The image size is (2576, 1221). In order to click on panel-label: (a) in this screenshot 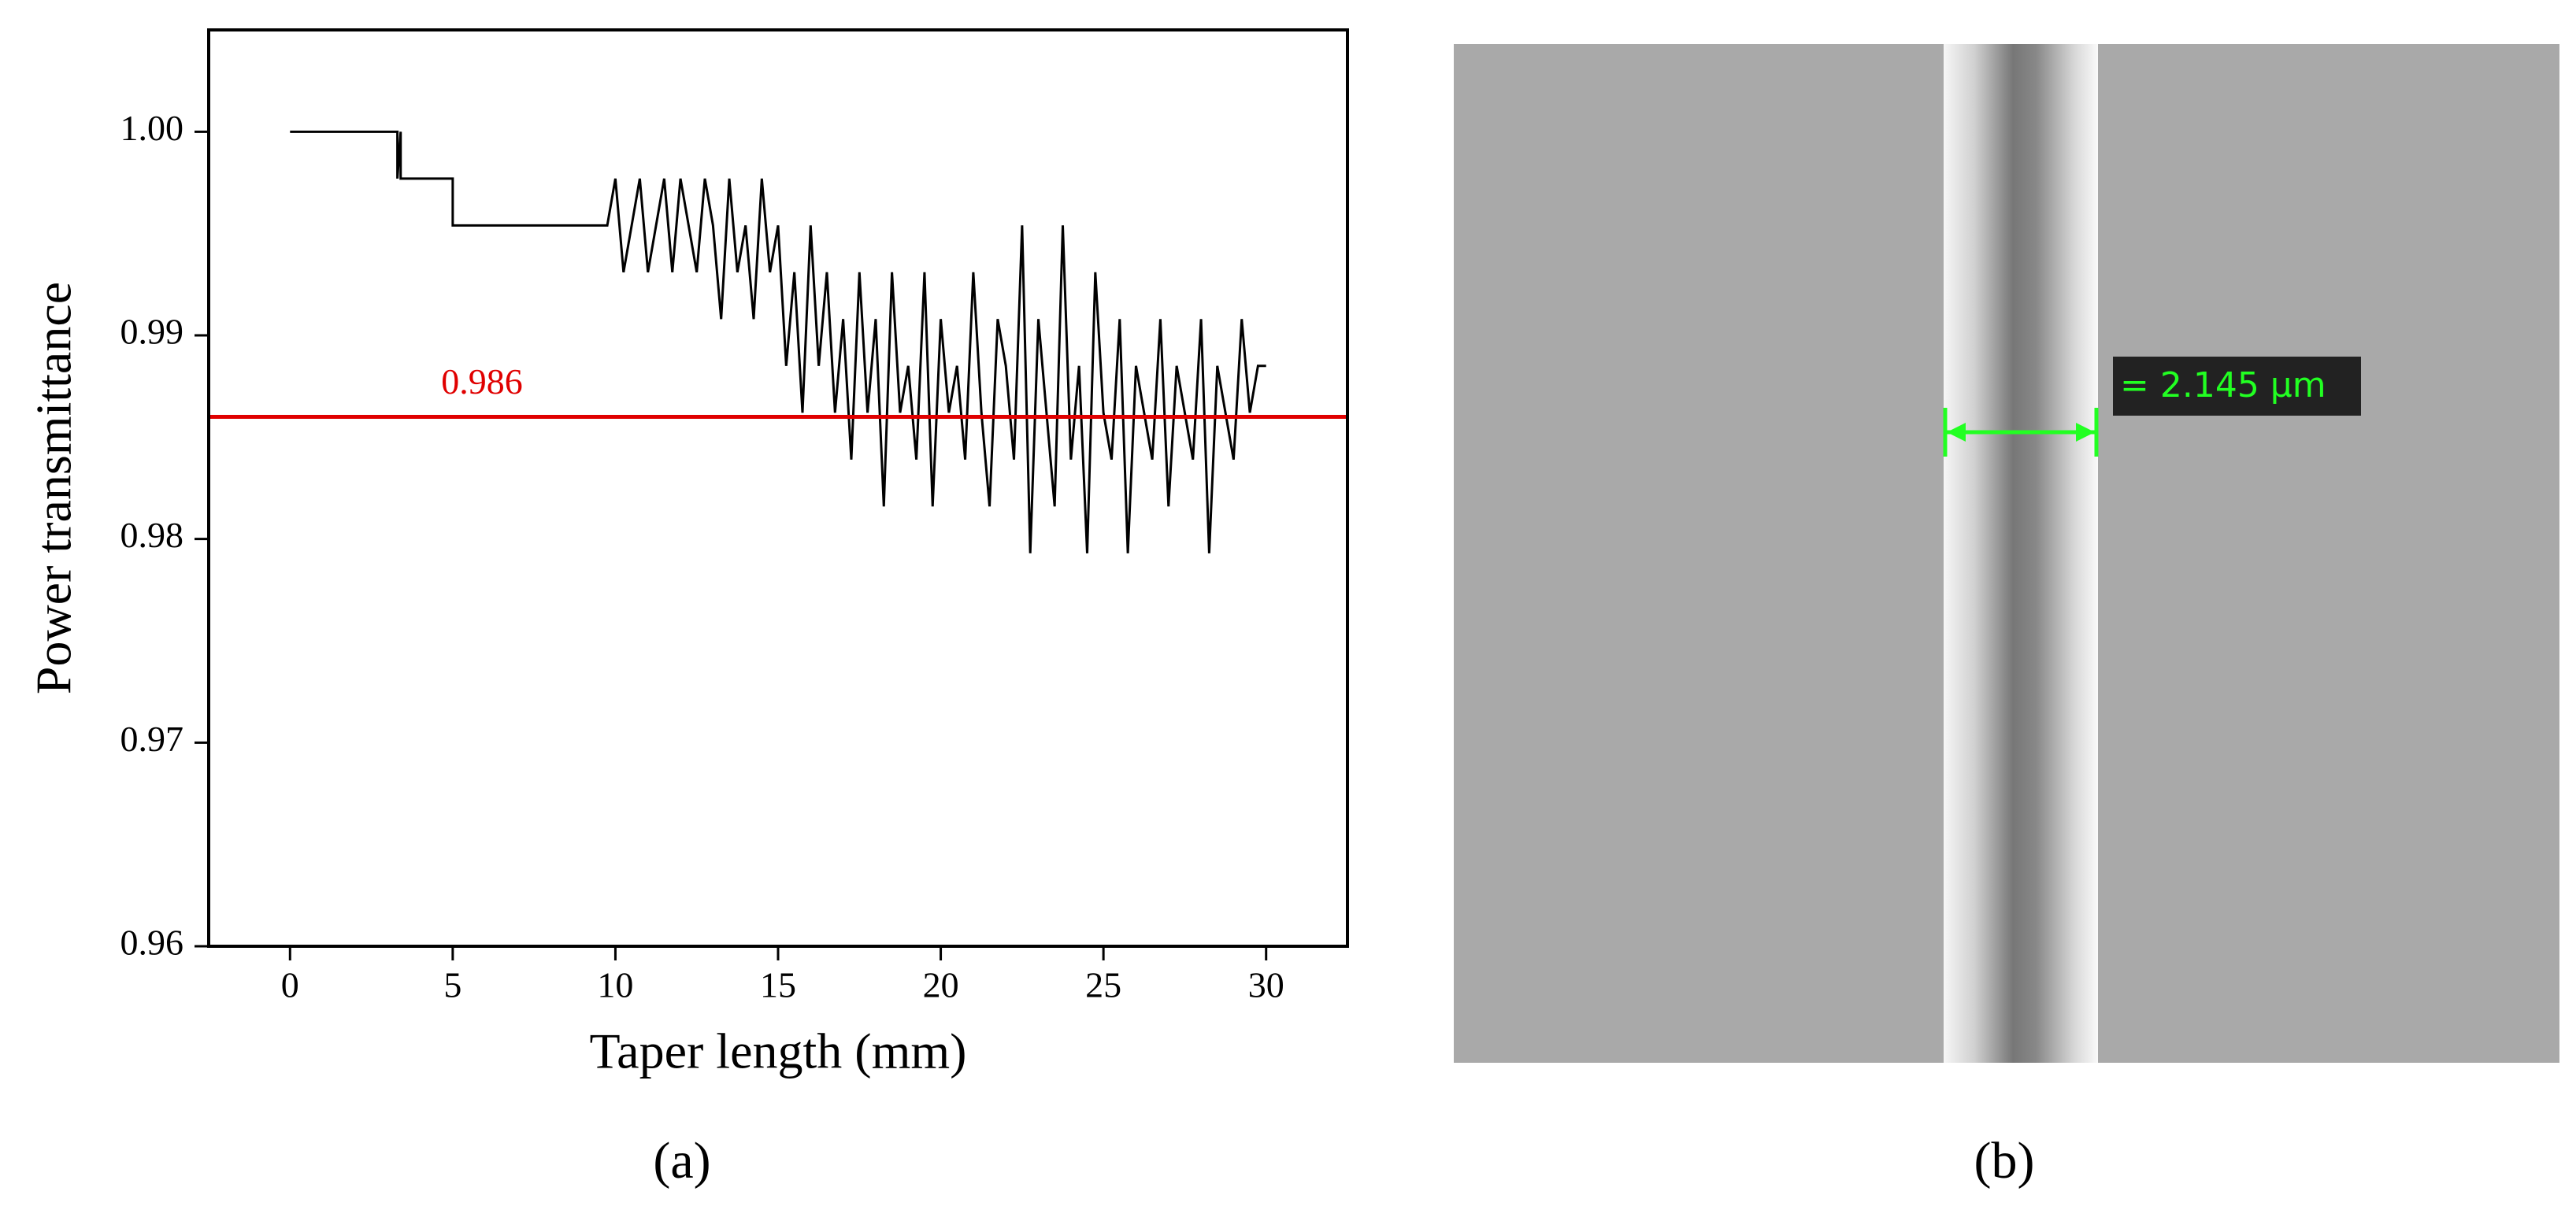, I will do `click(681, 1161)`.